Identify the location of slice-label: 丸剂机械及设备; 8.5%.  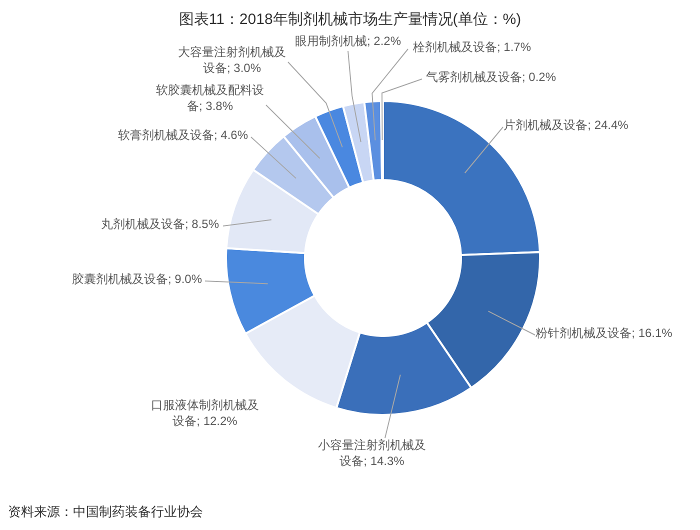
(160, 224).